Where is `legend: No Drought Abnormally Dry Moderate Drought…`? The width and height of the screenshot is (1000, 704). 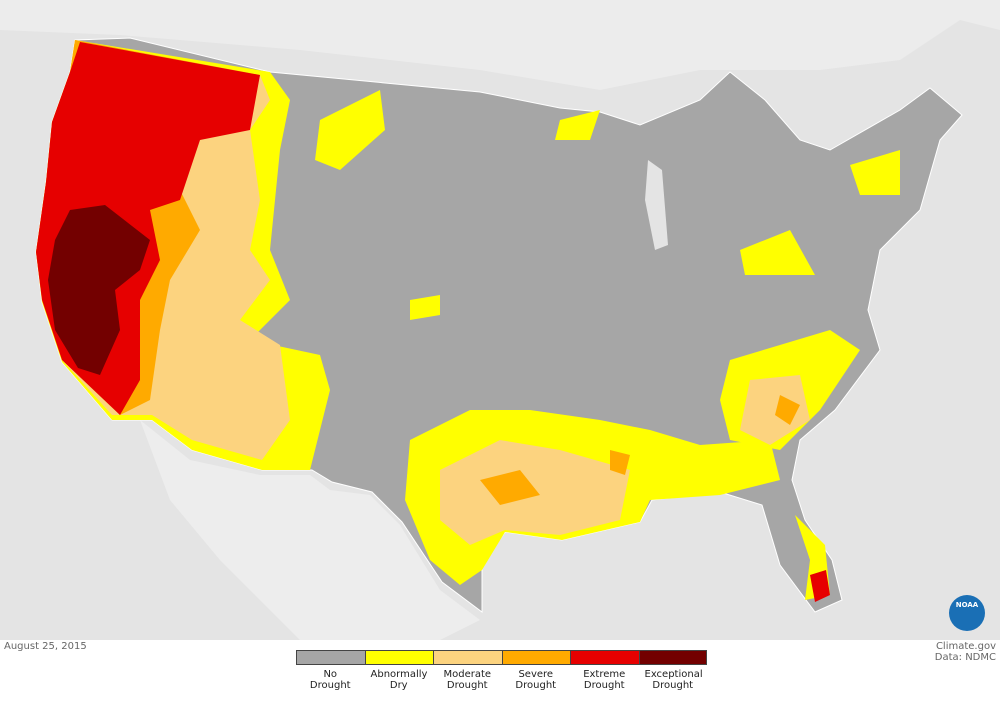 legend: No Drought Abnormally Dry Moderate Drought… is located at coordinates (501, 670).